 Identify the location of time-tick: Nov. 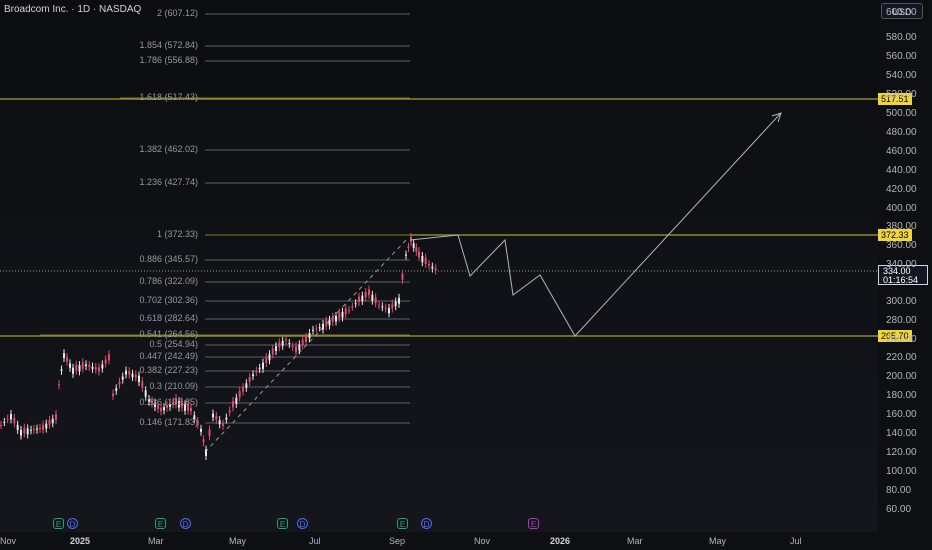
(482, 541).